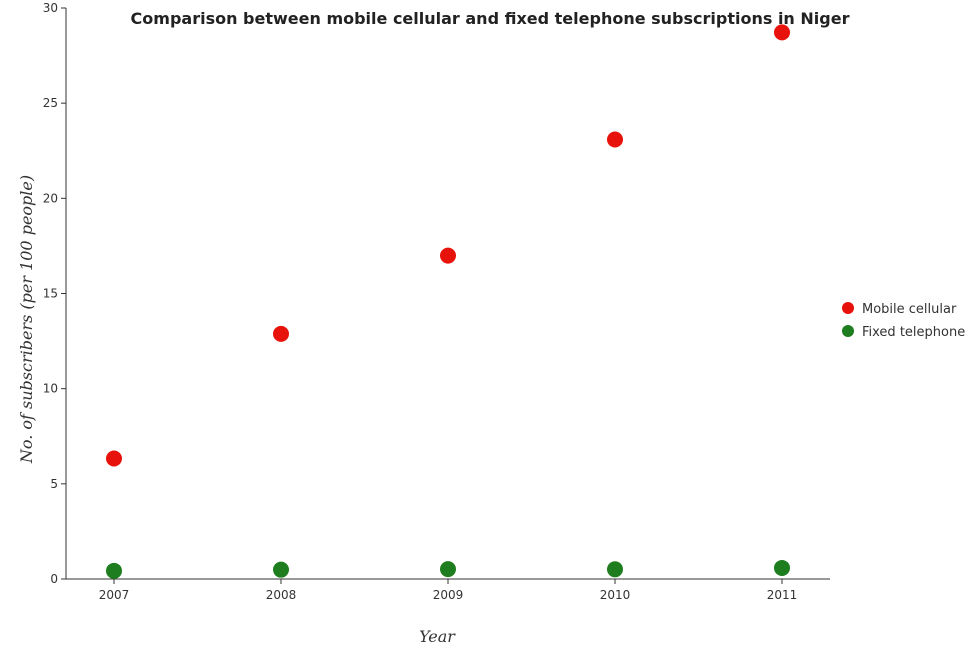 The height and width of the screenshot is (650, 980). I want to click on y-tick-label: 15, so click(50, 294).